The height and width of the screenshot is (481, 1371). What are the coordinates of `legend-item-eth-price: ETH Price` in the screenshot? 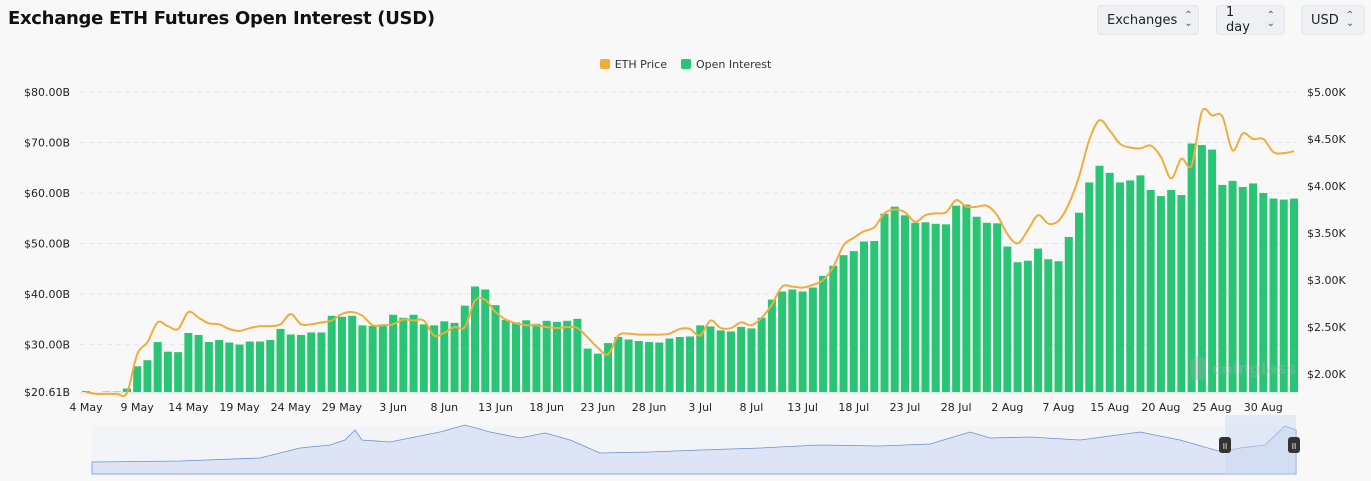 It's located at (633, 64).